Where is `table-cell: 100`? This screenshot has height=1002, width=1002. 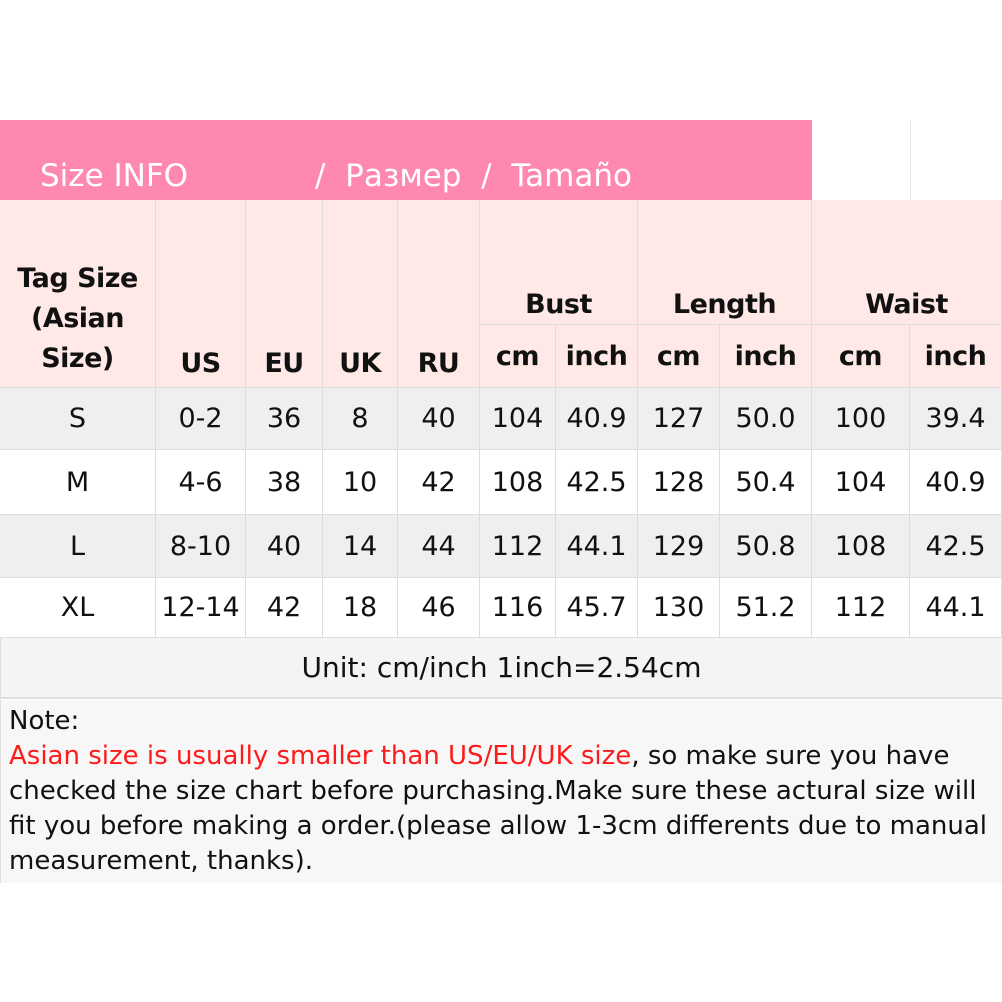 table-cell: 100 is located at coordinates (861, 419).